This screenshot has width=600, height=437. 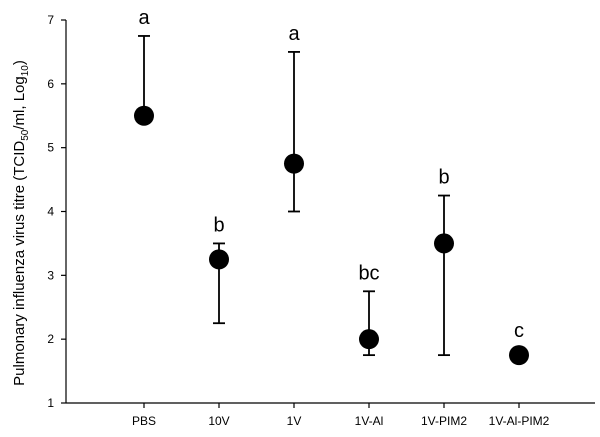 What do you see at coordinates (519, 331) in the screenshot?
I see `significance-label: c` at bounding box center [519, 331].